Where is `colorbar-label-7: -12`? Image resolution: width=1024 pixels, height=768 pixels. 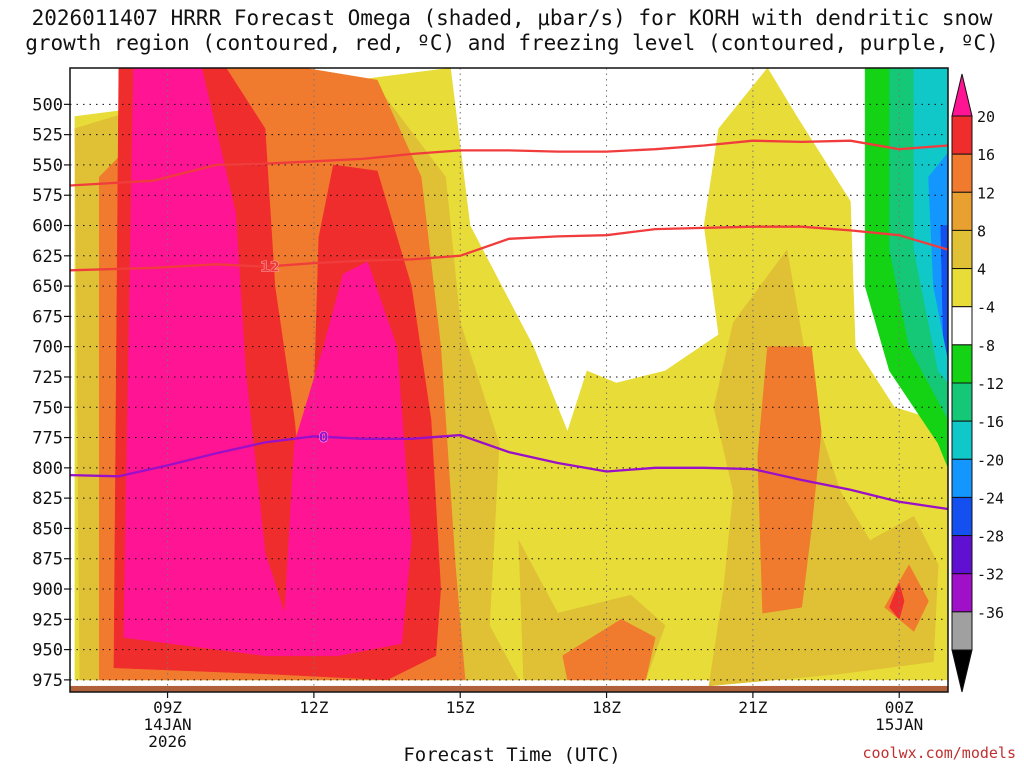
colorbar-label-7: -12 is located at coordinates (990, 384).